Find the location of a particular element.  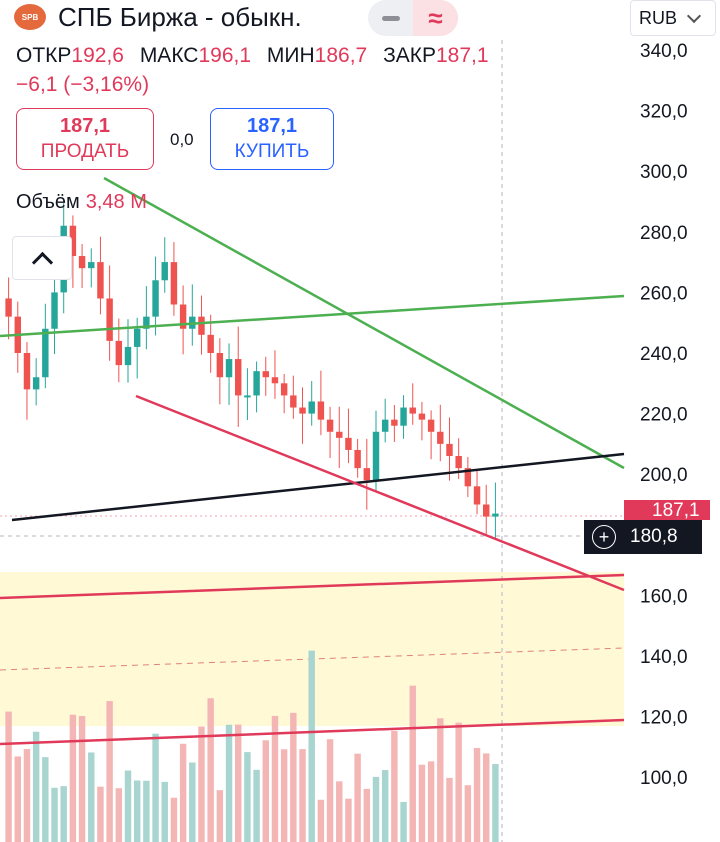

chevron-up-icon is located at coordinates (42, 262).